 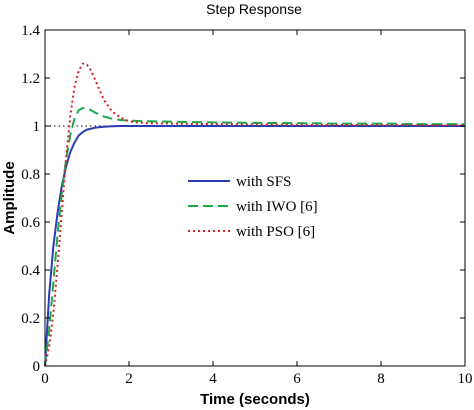 I want to click on y-tick-label: 0.2, so click(x=30, y=319).